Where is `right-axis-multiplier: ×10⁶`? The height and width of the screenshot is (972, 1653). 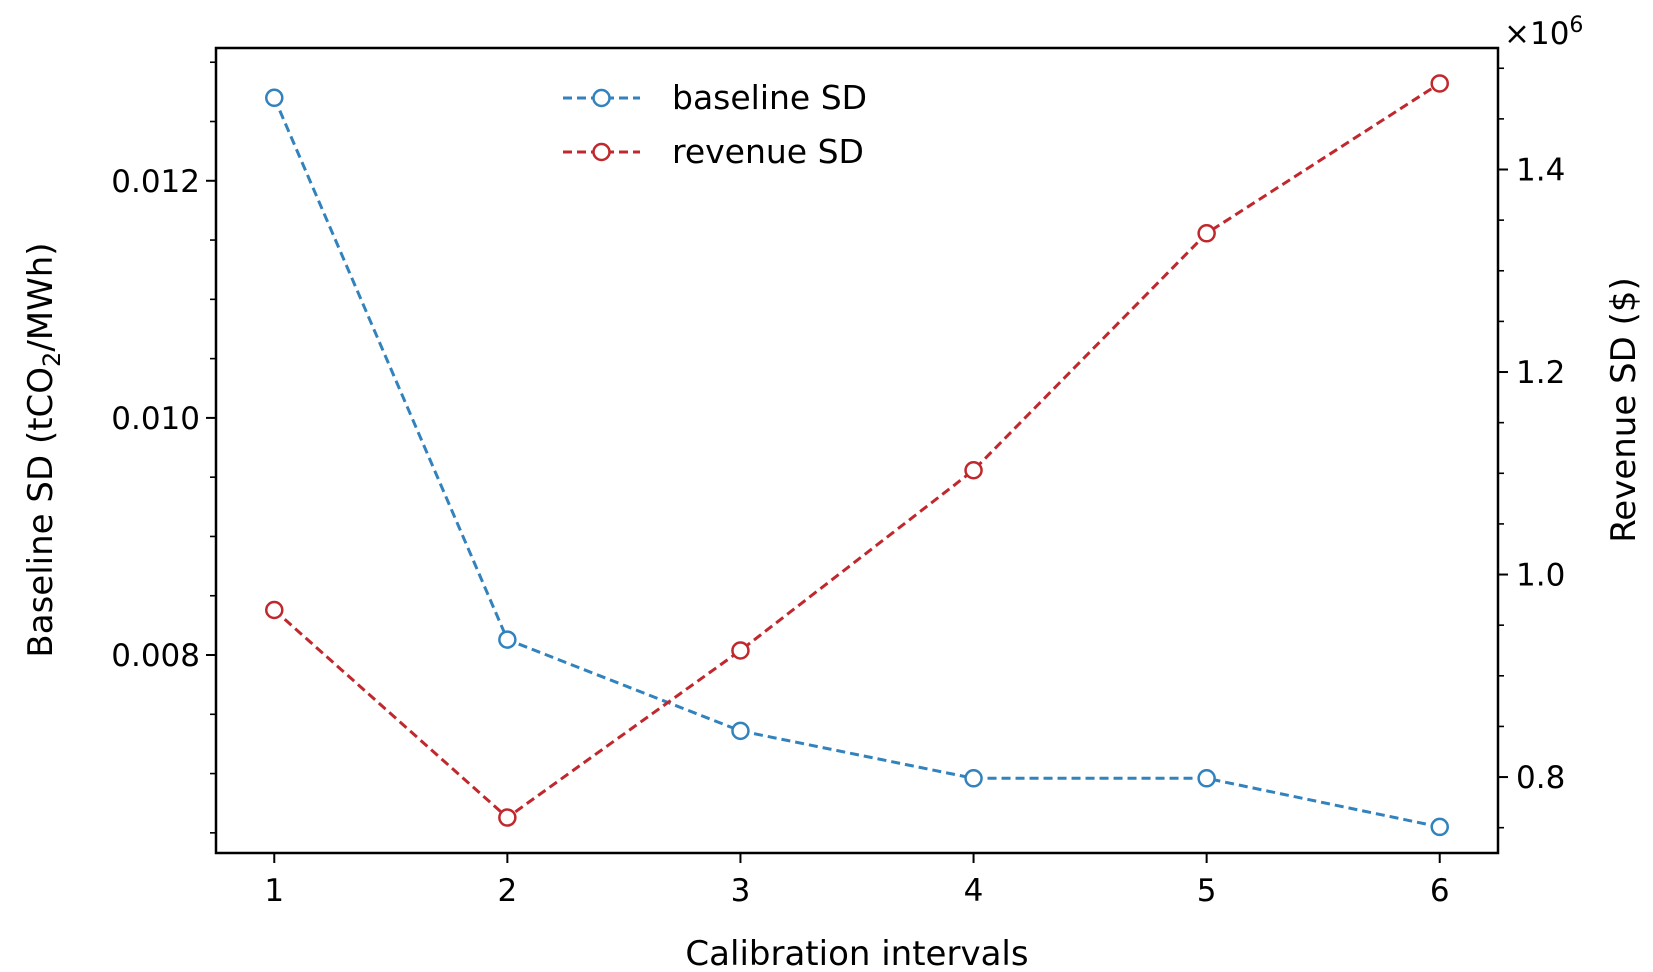 right-axis-multiplier: ×10⁶ is located at coordinates (1543, 32).